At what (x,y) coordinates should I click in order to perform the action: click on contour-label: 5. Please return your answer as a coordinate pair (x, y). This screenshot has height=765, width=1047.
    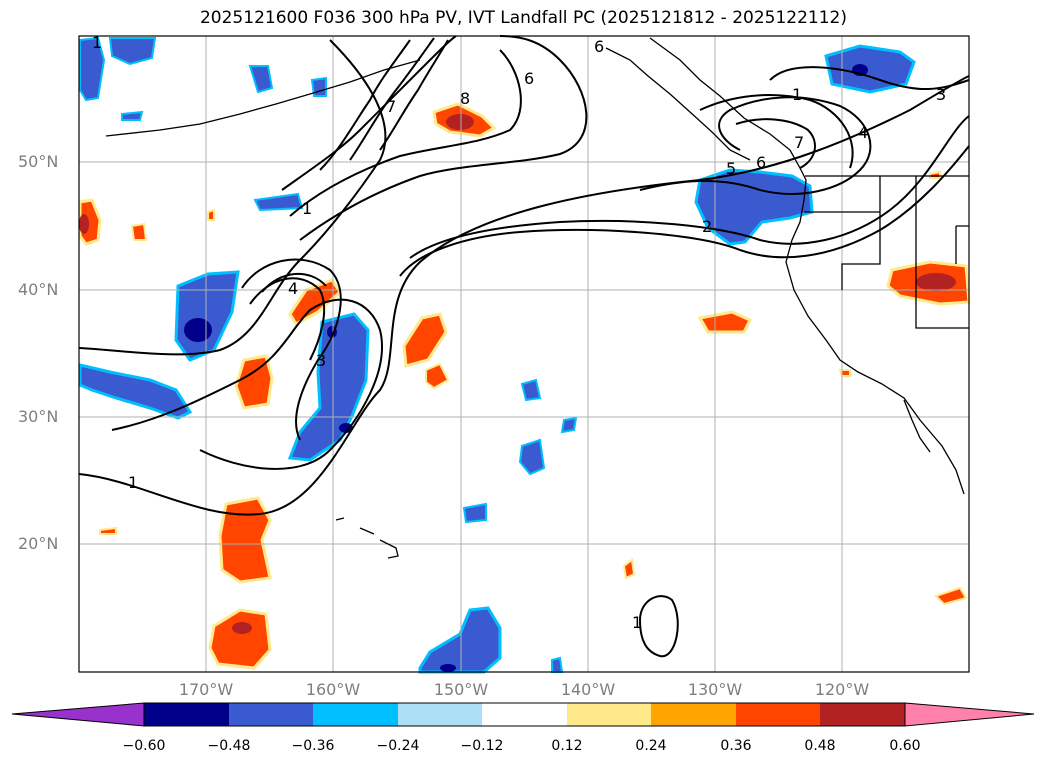
    Looking at the image, I should click on (731, 168).